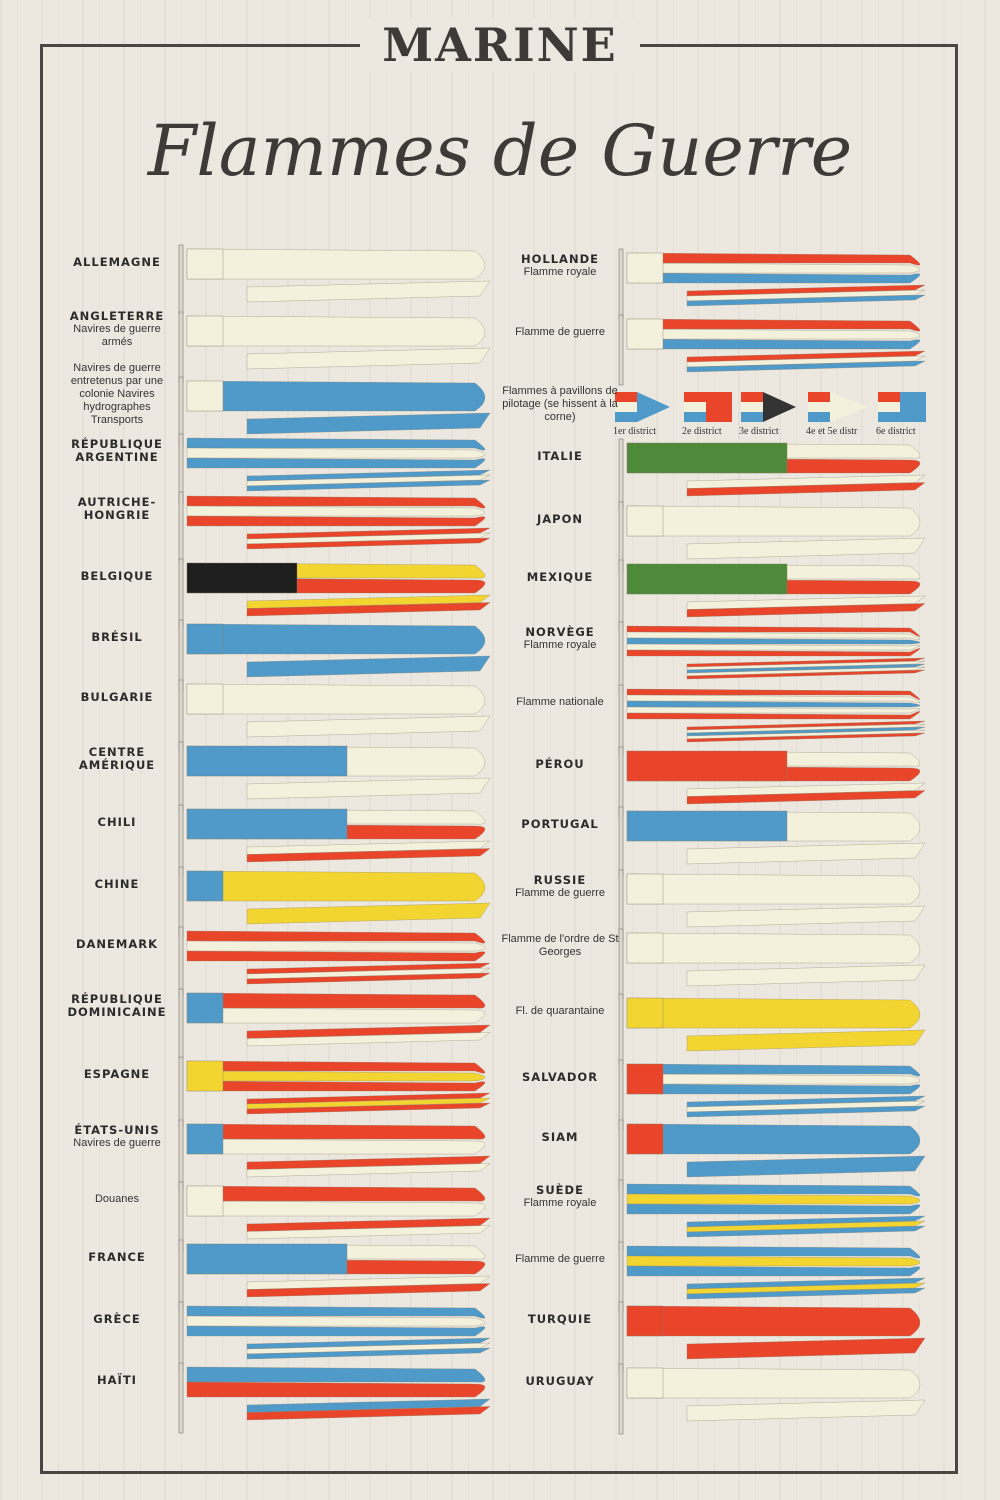  What do you see at coordinates (560, 823) in the screenshot?
I see `country-name: PORTUGAL` at bounding box center [560, 823].